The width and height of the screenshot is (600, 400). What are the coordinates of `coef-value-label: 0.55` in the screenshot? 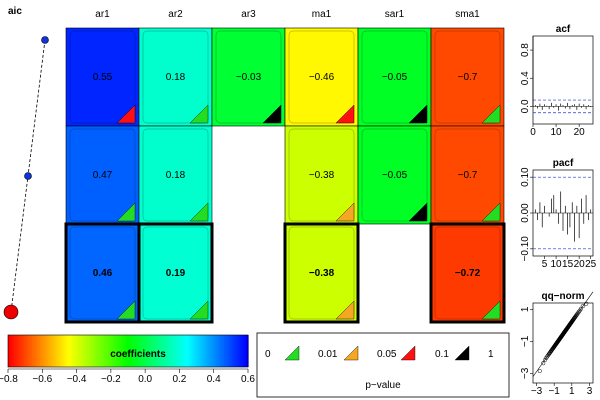 It's located at (103, 77).